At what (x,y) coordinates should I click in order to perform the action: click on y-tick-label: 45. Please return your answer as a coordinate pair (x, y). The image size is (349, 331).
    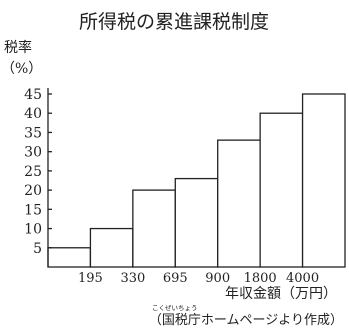
    Looking at the image, I should click on (33, 95).